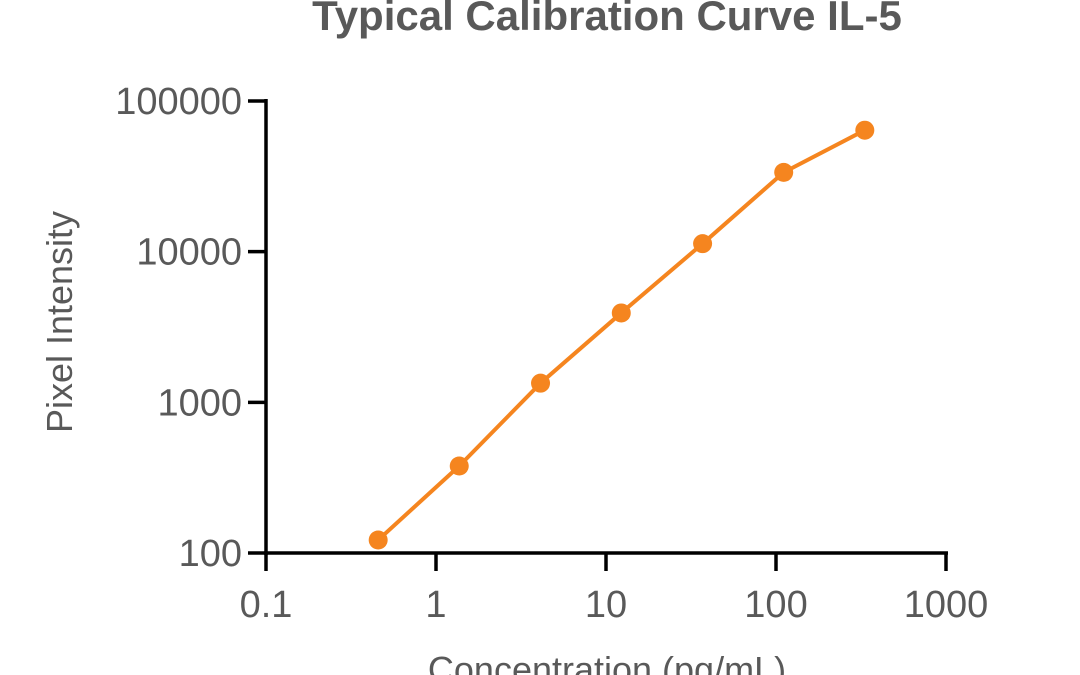 The width and height of the screenshot is (1080, 675). I want to click on y-tick-label: 100000, so click(178, 102).